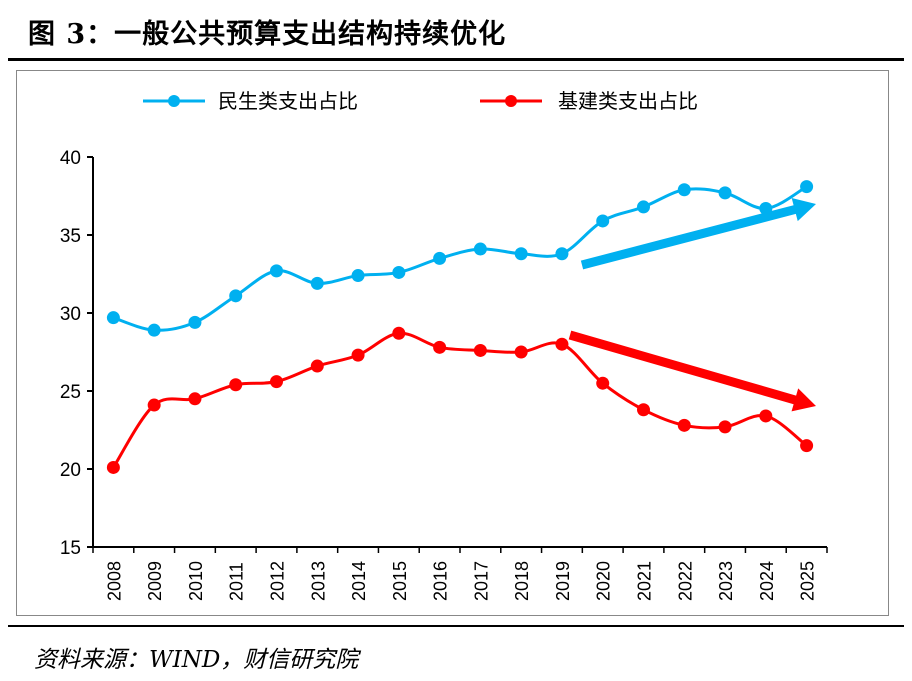 This screenshot has height=681, width=912. I want to click on x-tick-label: 2011, so click(237, 581).